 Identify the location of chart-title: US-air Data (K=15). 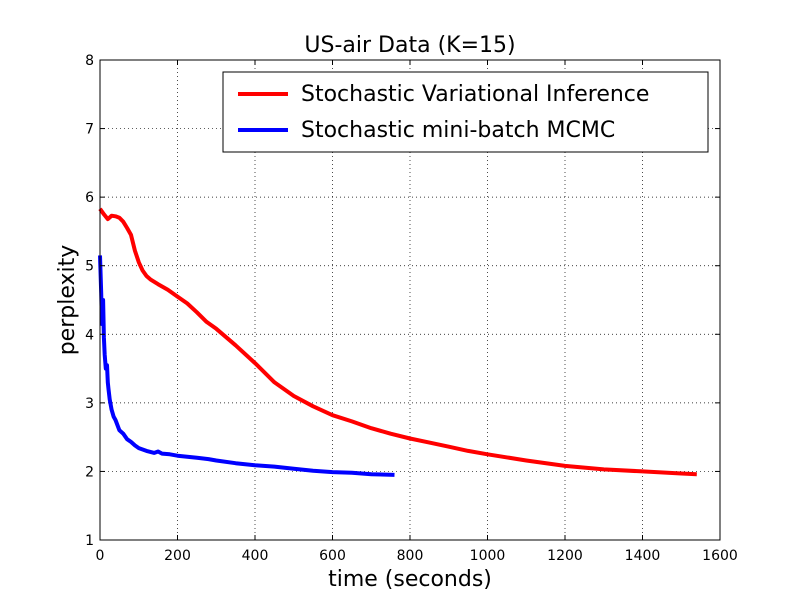
(409, 45).